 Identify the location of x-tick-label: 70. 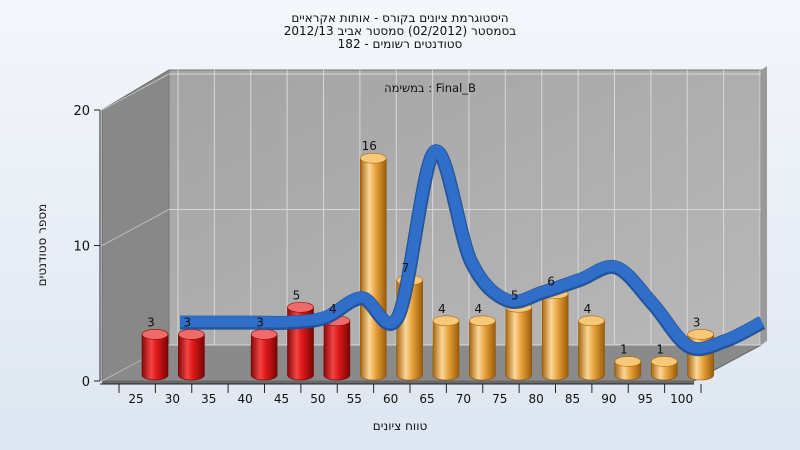
(463, 399).